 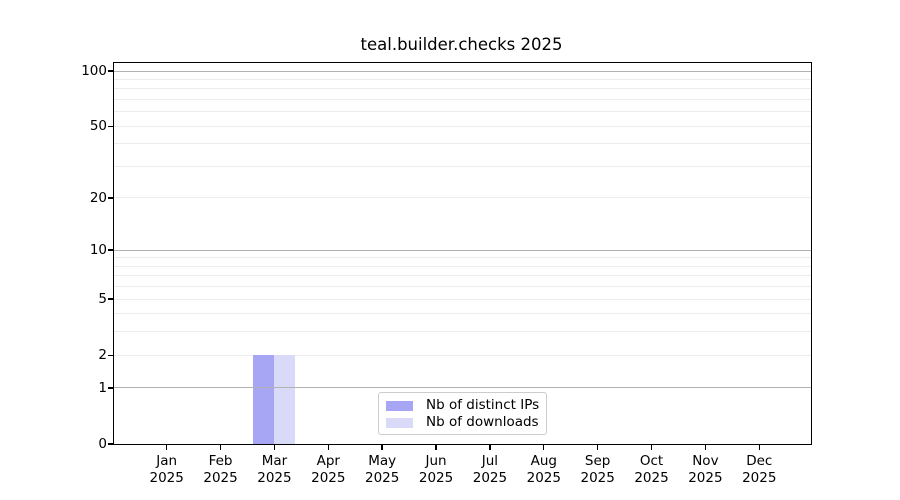 What do you see at coordinates (98, 250) in the screenshot?
I see `y-axis-label: 10` at bounding box center [98, 250].